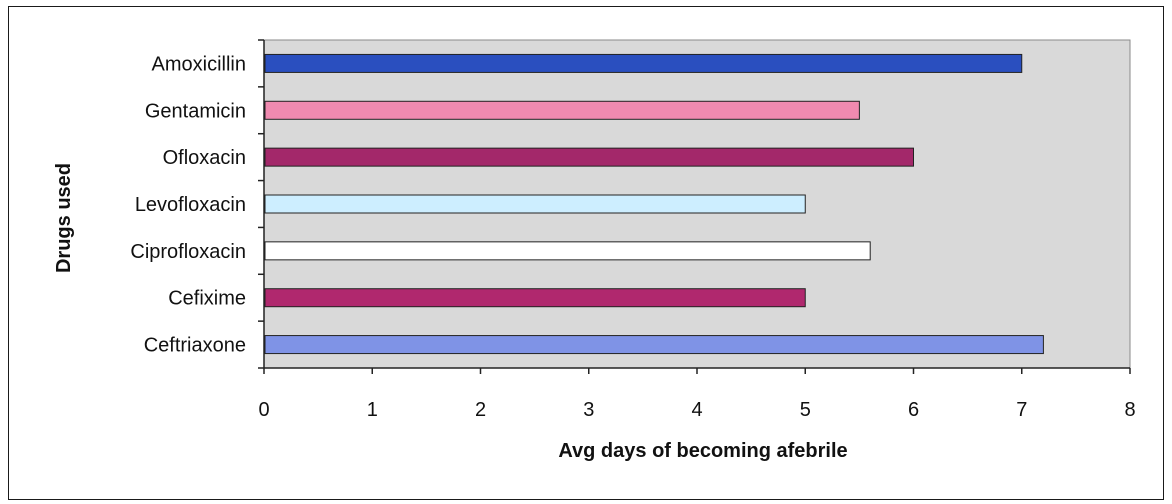  I want to click on x-tick-label: 1, so click(372, 410).